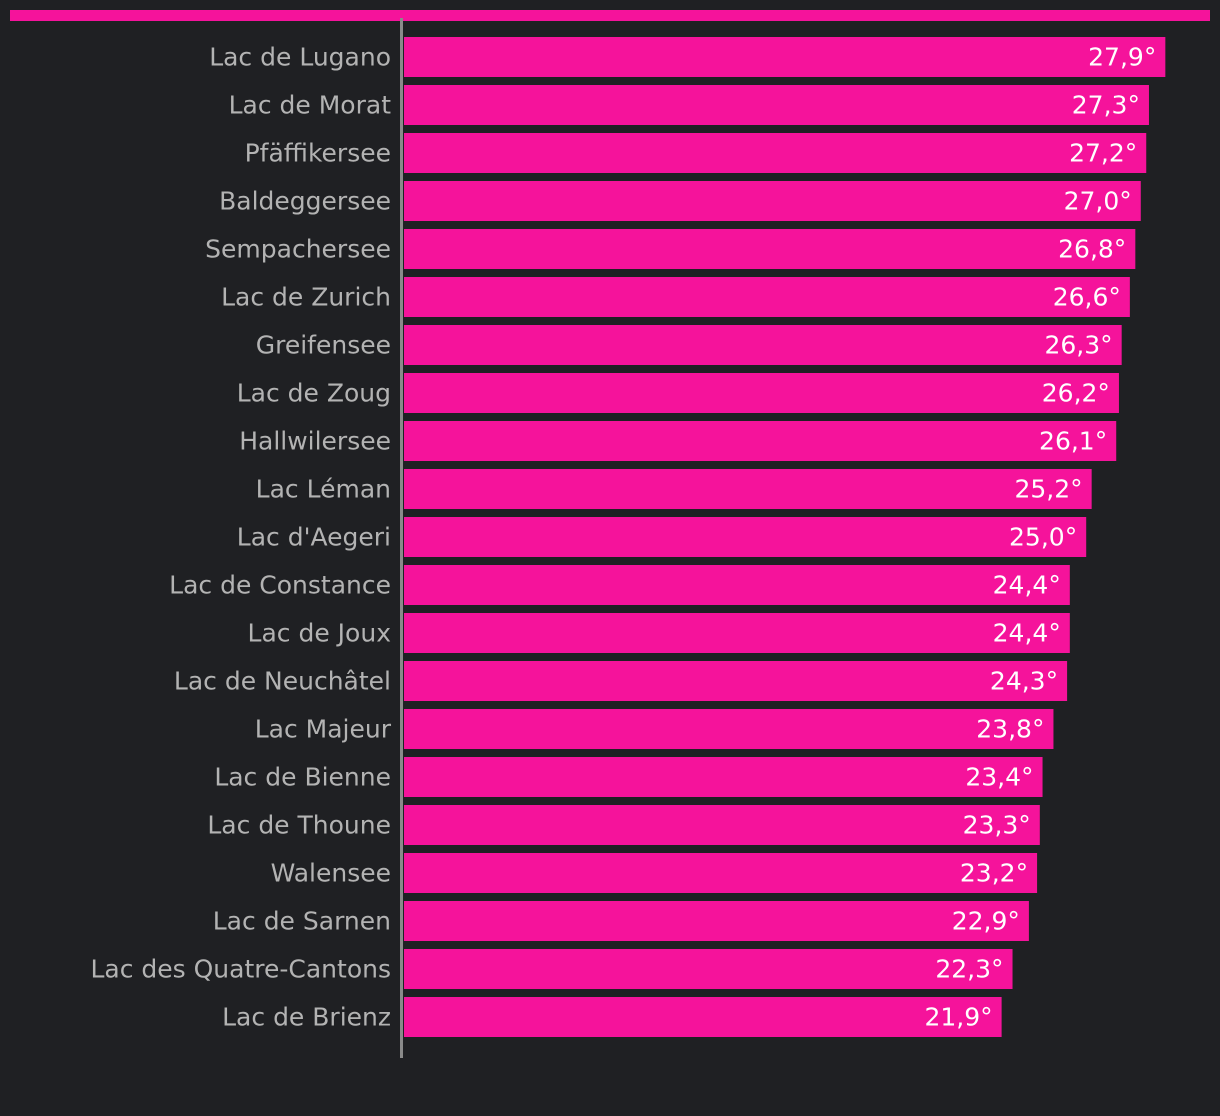  Describe the element at coordinates (323, 489) in the screenshot. I see `category-label: Lac Léman` at that location.